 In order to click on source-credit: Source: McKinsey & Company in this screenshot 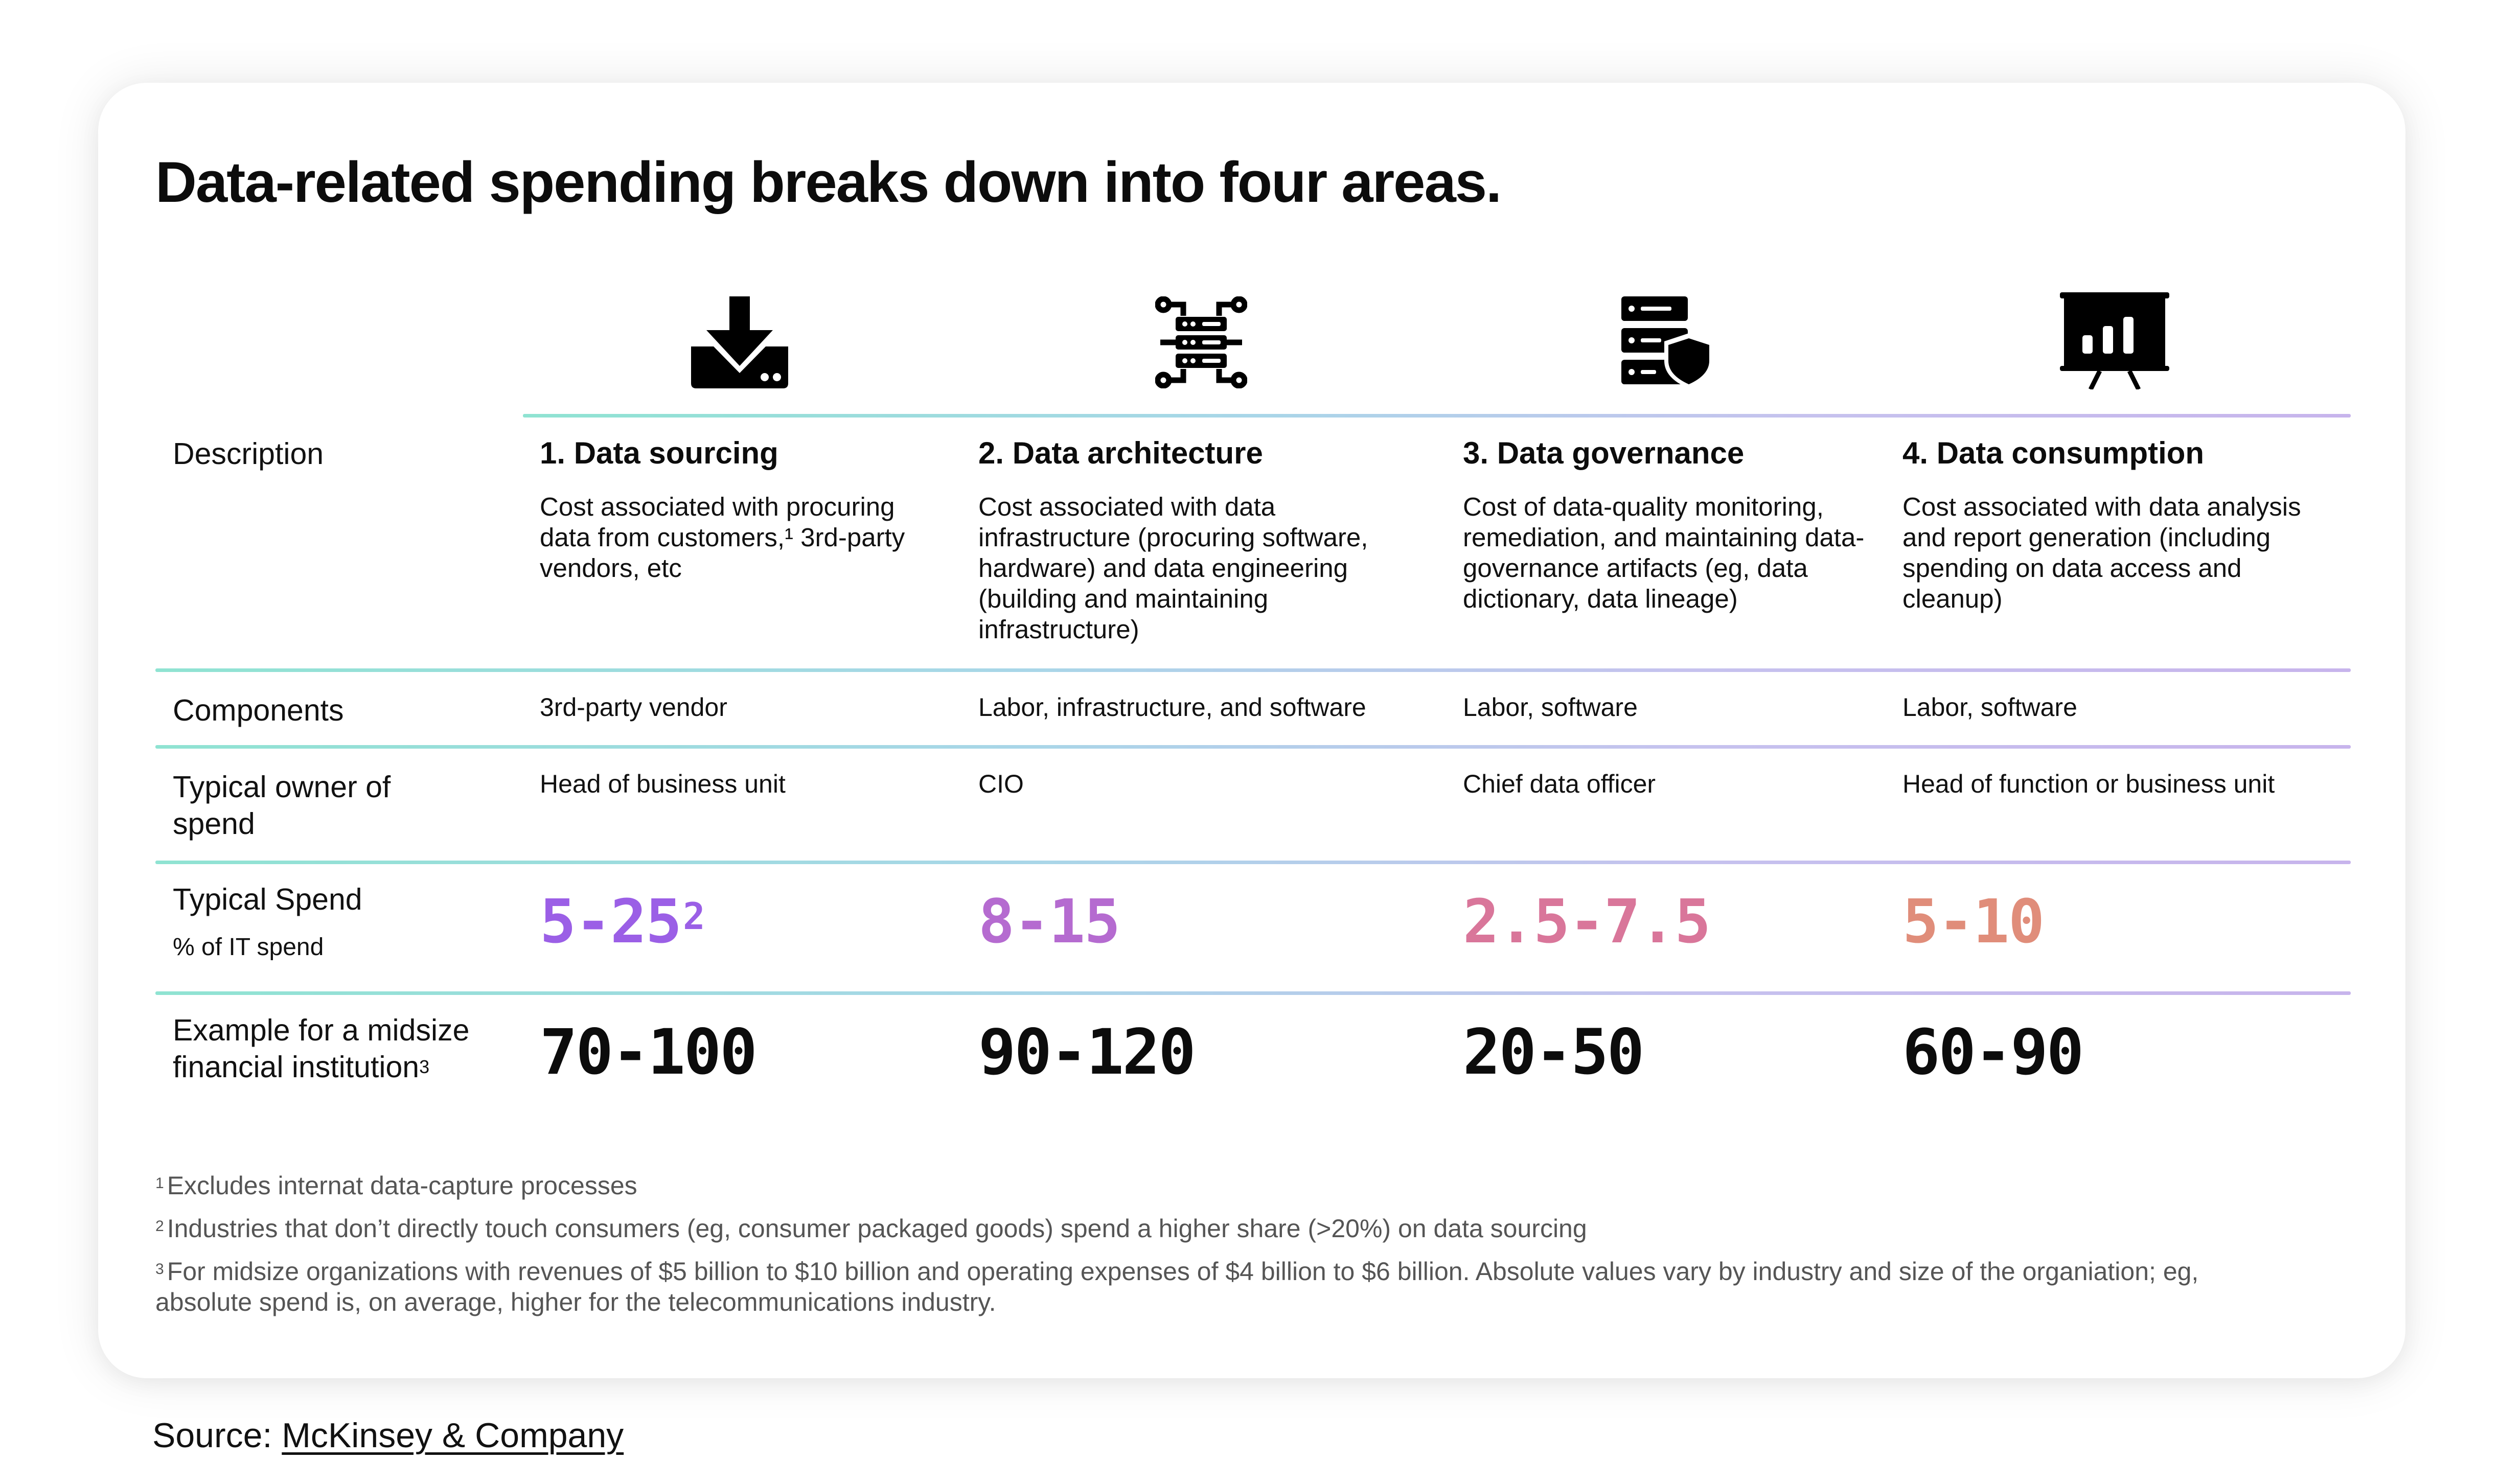, I will do `click(388, 1435)`.